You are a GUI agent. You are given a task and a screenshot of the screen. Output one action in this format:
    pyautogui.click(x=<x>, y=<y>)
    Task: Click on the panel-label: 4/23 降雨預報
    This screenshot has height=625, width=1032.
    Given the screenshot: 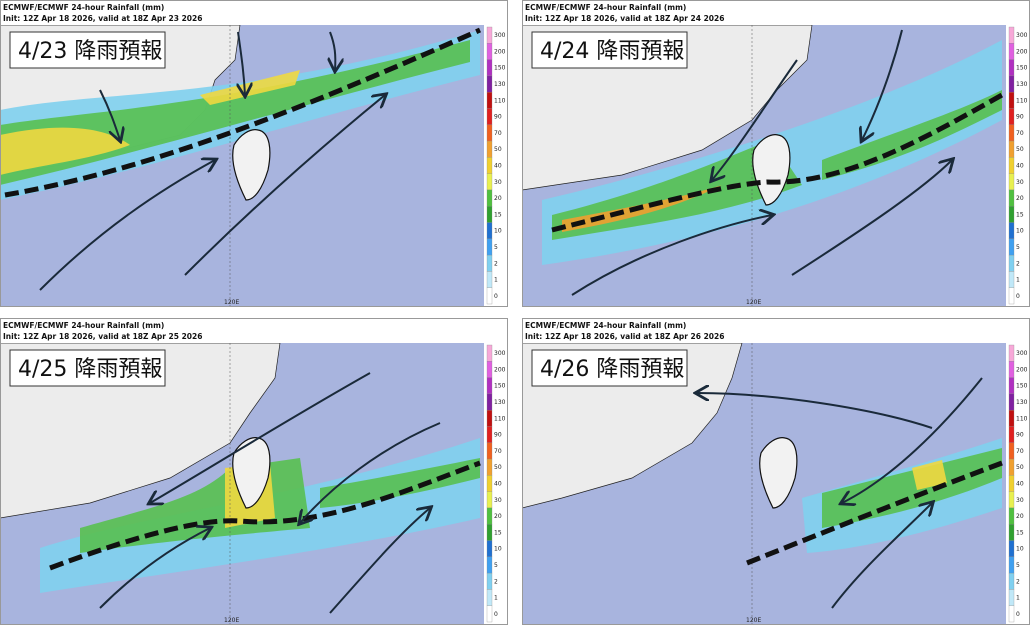 What is the action you would take?
    pyautogui.click(x=90, y=51)
    